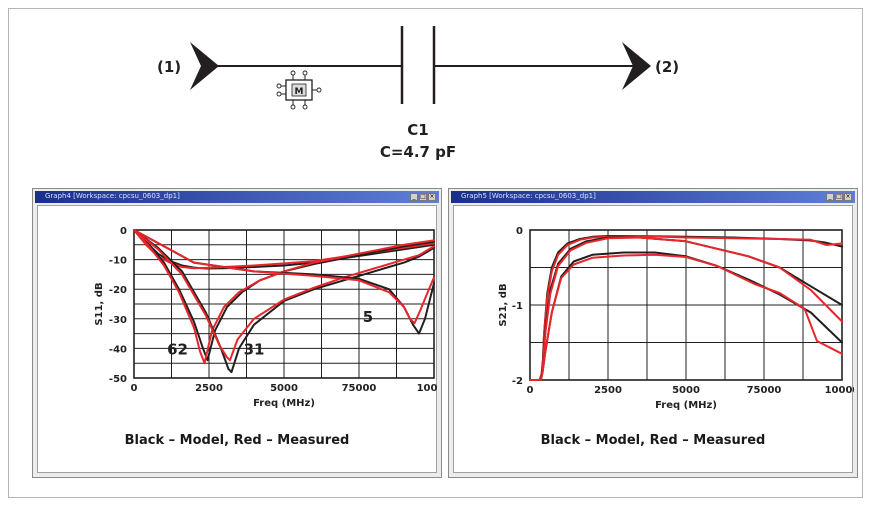 The image size is (872, 505). What do you see at coordinates (503, 304) in the screenshot?
I see `y-axis-label: S21, dB` at bounding box center [503, 304].